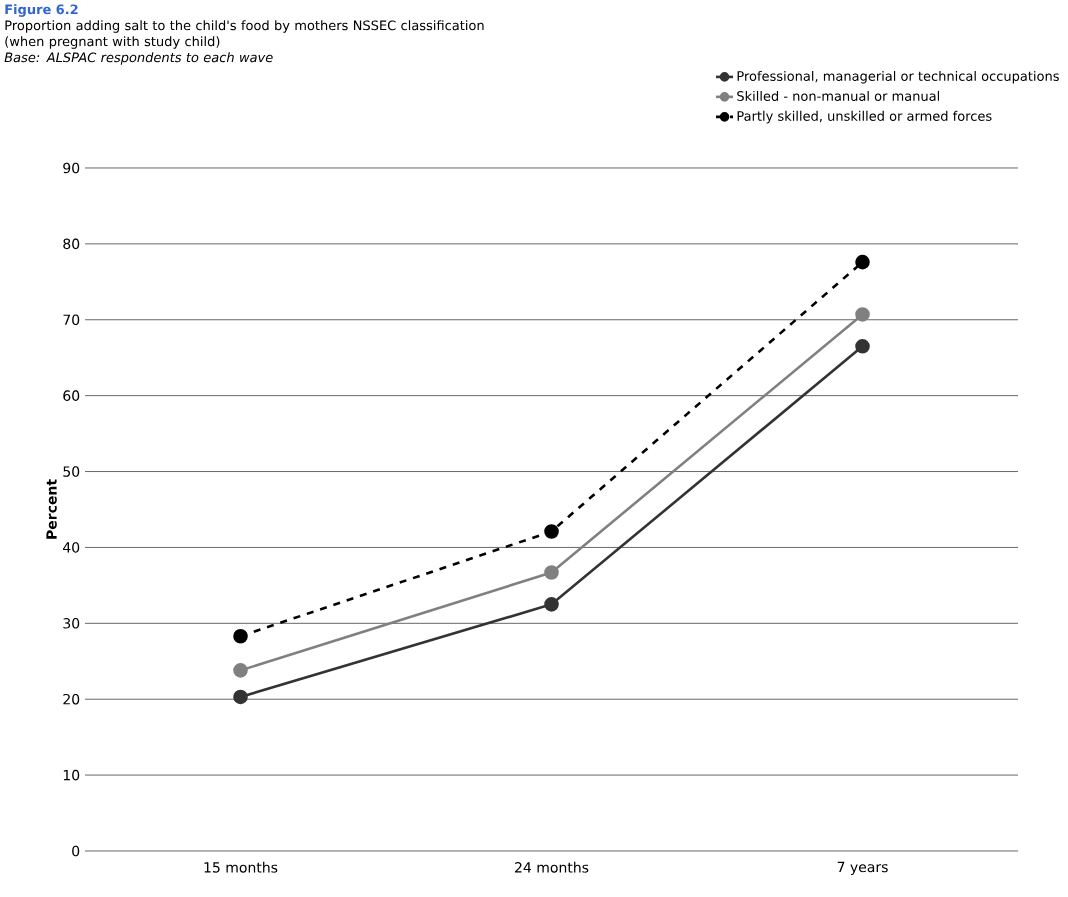 The width and height of the screenshot is (1068, 897). Describe the element at coordinates (71, 320) in the screenshot. I see `y-tick-label: 70` at that location.